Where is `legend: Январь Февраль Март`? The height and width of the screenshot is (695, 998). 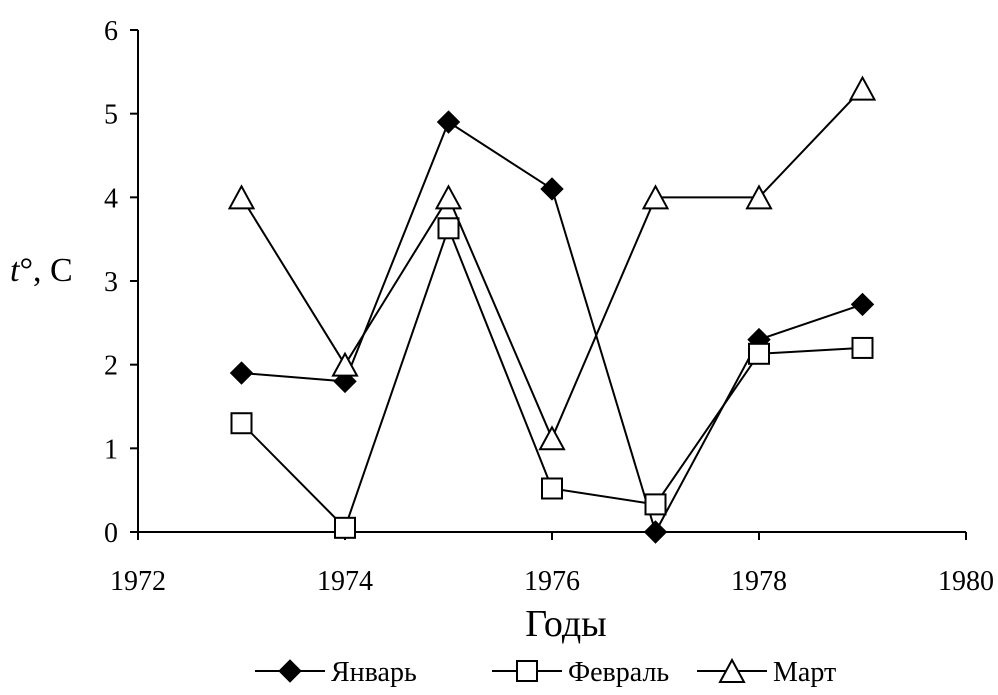 legend: Январь Февраль Март is located at coordinates (545, 672).